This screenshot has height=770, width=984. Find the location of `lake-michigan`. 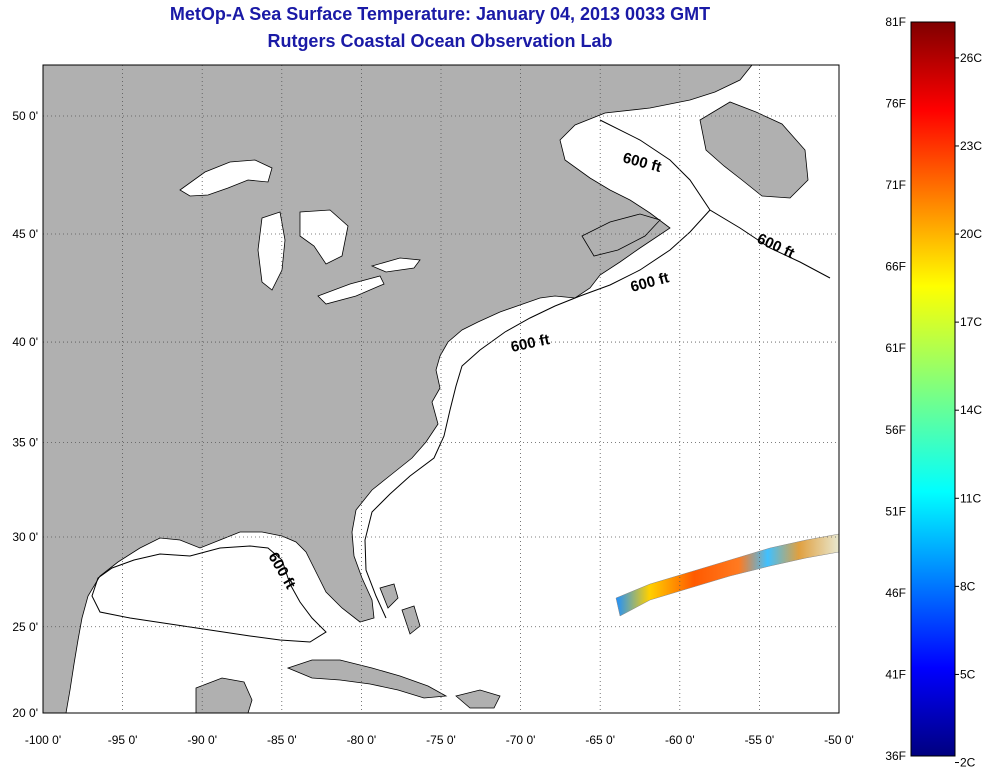

lake-michigan is located at coordinates (271, 251).